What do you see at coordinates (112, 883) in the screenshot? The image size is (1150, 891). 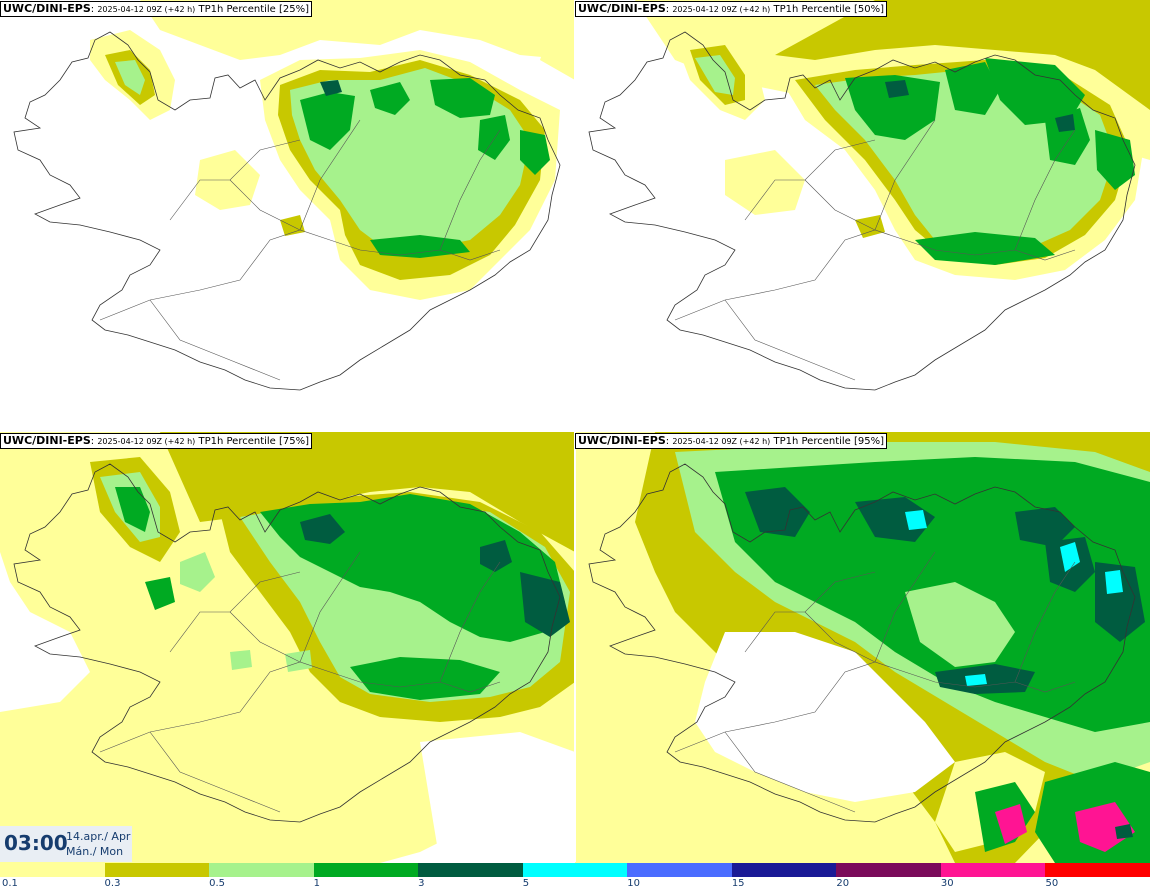 I see `colorbar-tick-label: 0.3` at bounding box center [112, 883].